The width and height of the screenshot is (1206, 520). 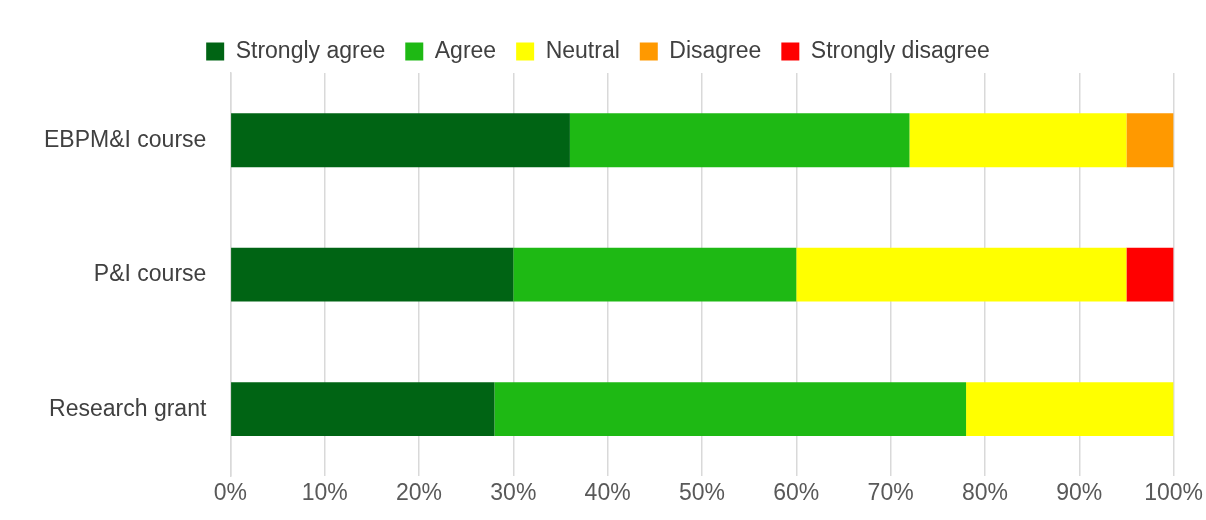 What do you see at coordinates (582, 49) in the screenshot?
I see `legend-label: Neutral` at bounding box center [582, 49].